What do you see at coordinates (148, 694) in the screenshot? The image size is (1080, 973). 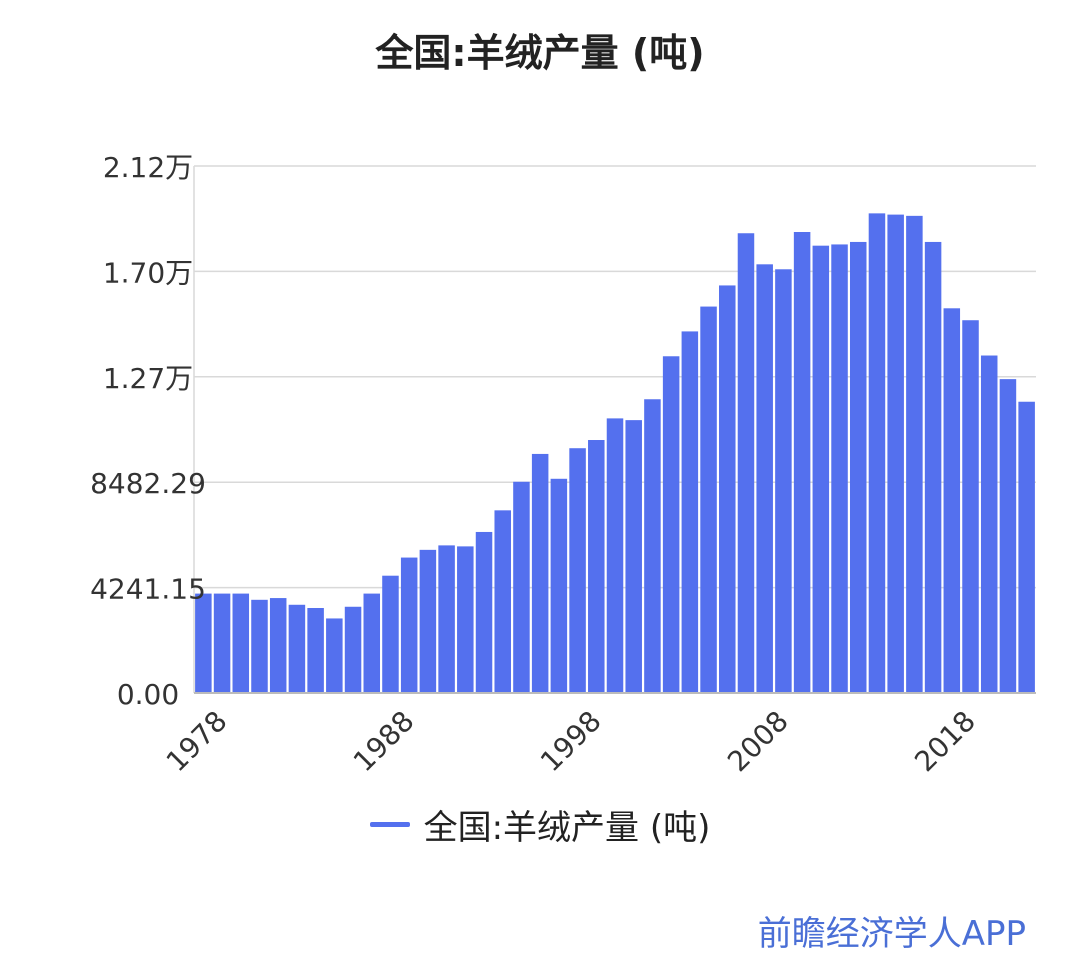 I see `y-tick-label: 0.00` at bounding box center [148, 694].